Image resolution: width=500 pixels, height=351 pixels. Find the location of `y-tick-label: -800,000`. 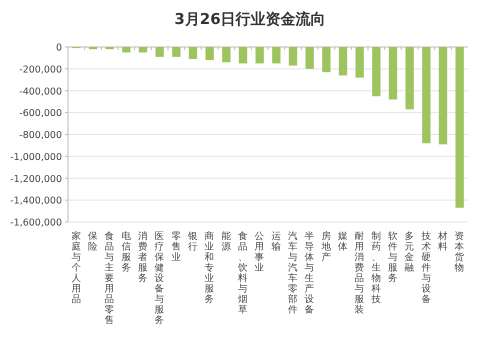

y-tick-label: -800,000 is located at coordinates (40, 135).